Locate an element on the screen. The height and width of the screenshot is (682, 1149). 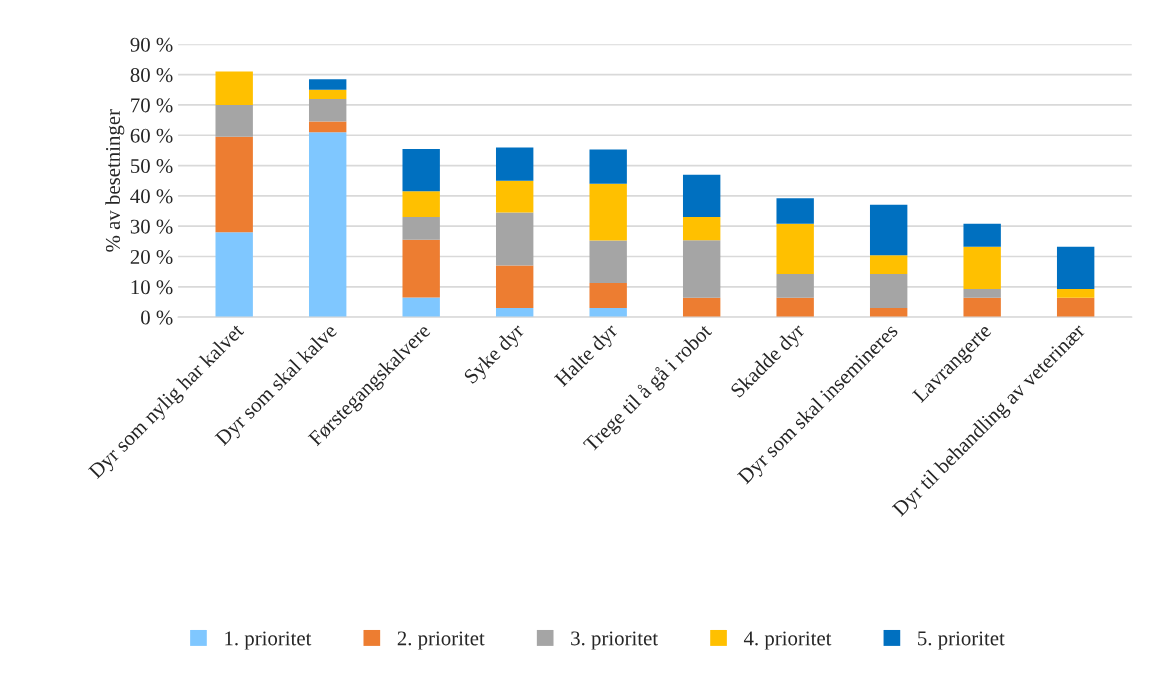
y-axis-title: % av besetninger is located at coordinates (115, 180).